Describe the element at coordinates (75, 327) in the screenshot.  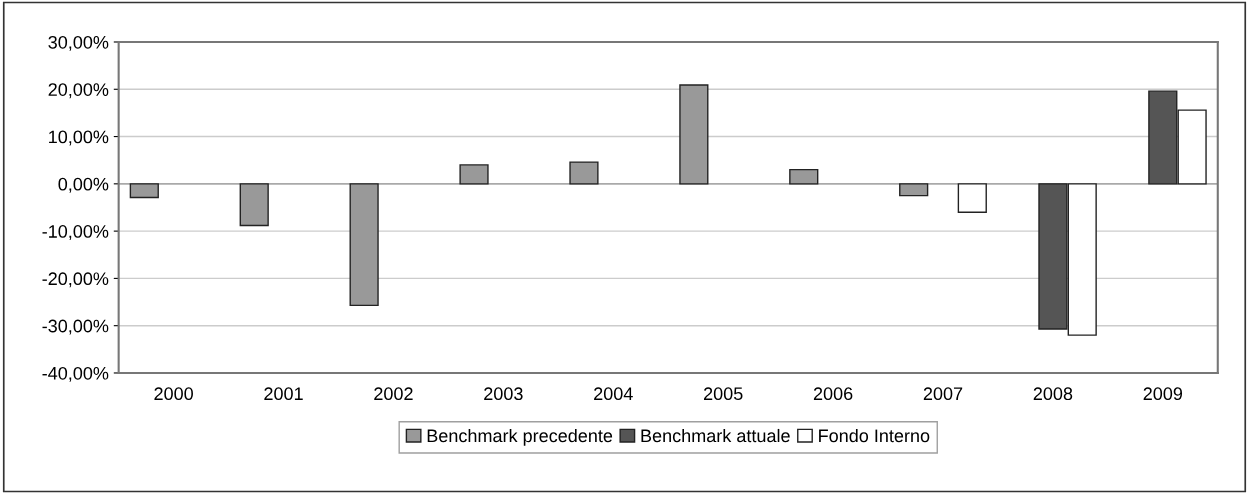
I see `y-tick-label: -30,00%` at that location.